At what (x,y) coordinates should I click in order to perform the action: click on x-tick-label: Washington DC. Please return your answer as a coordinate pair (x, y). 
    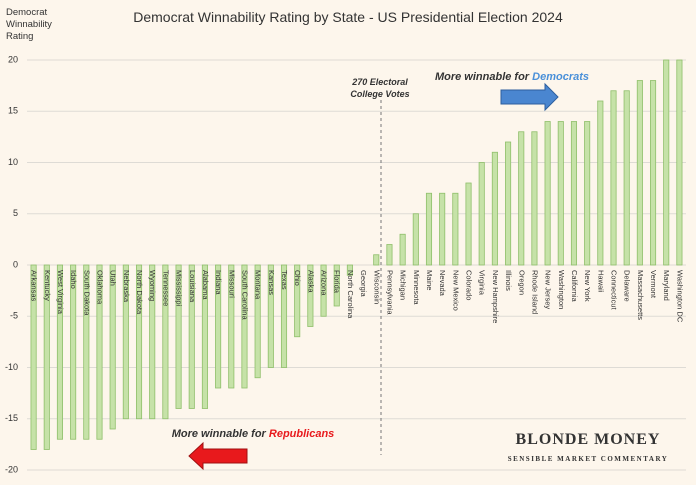
    Looking at the image, I should click on (679, 296).